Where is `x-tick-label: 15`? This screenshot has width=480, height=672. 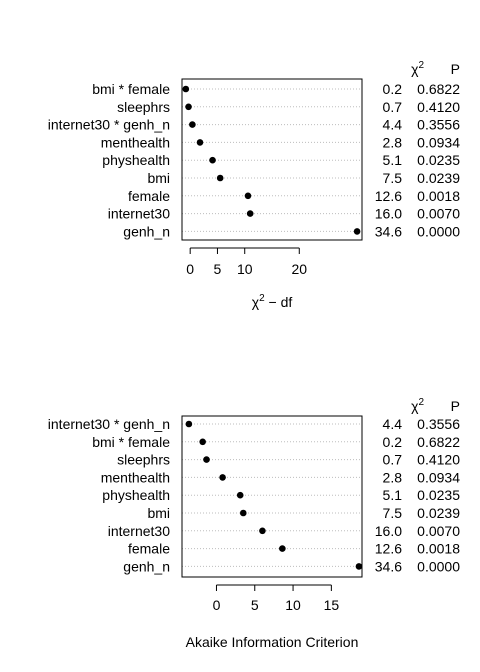
x-tick-label: 15 is located at coordinates (332, 605).